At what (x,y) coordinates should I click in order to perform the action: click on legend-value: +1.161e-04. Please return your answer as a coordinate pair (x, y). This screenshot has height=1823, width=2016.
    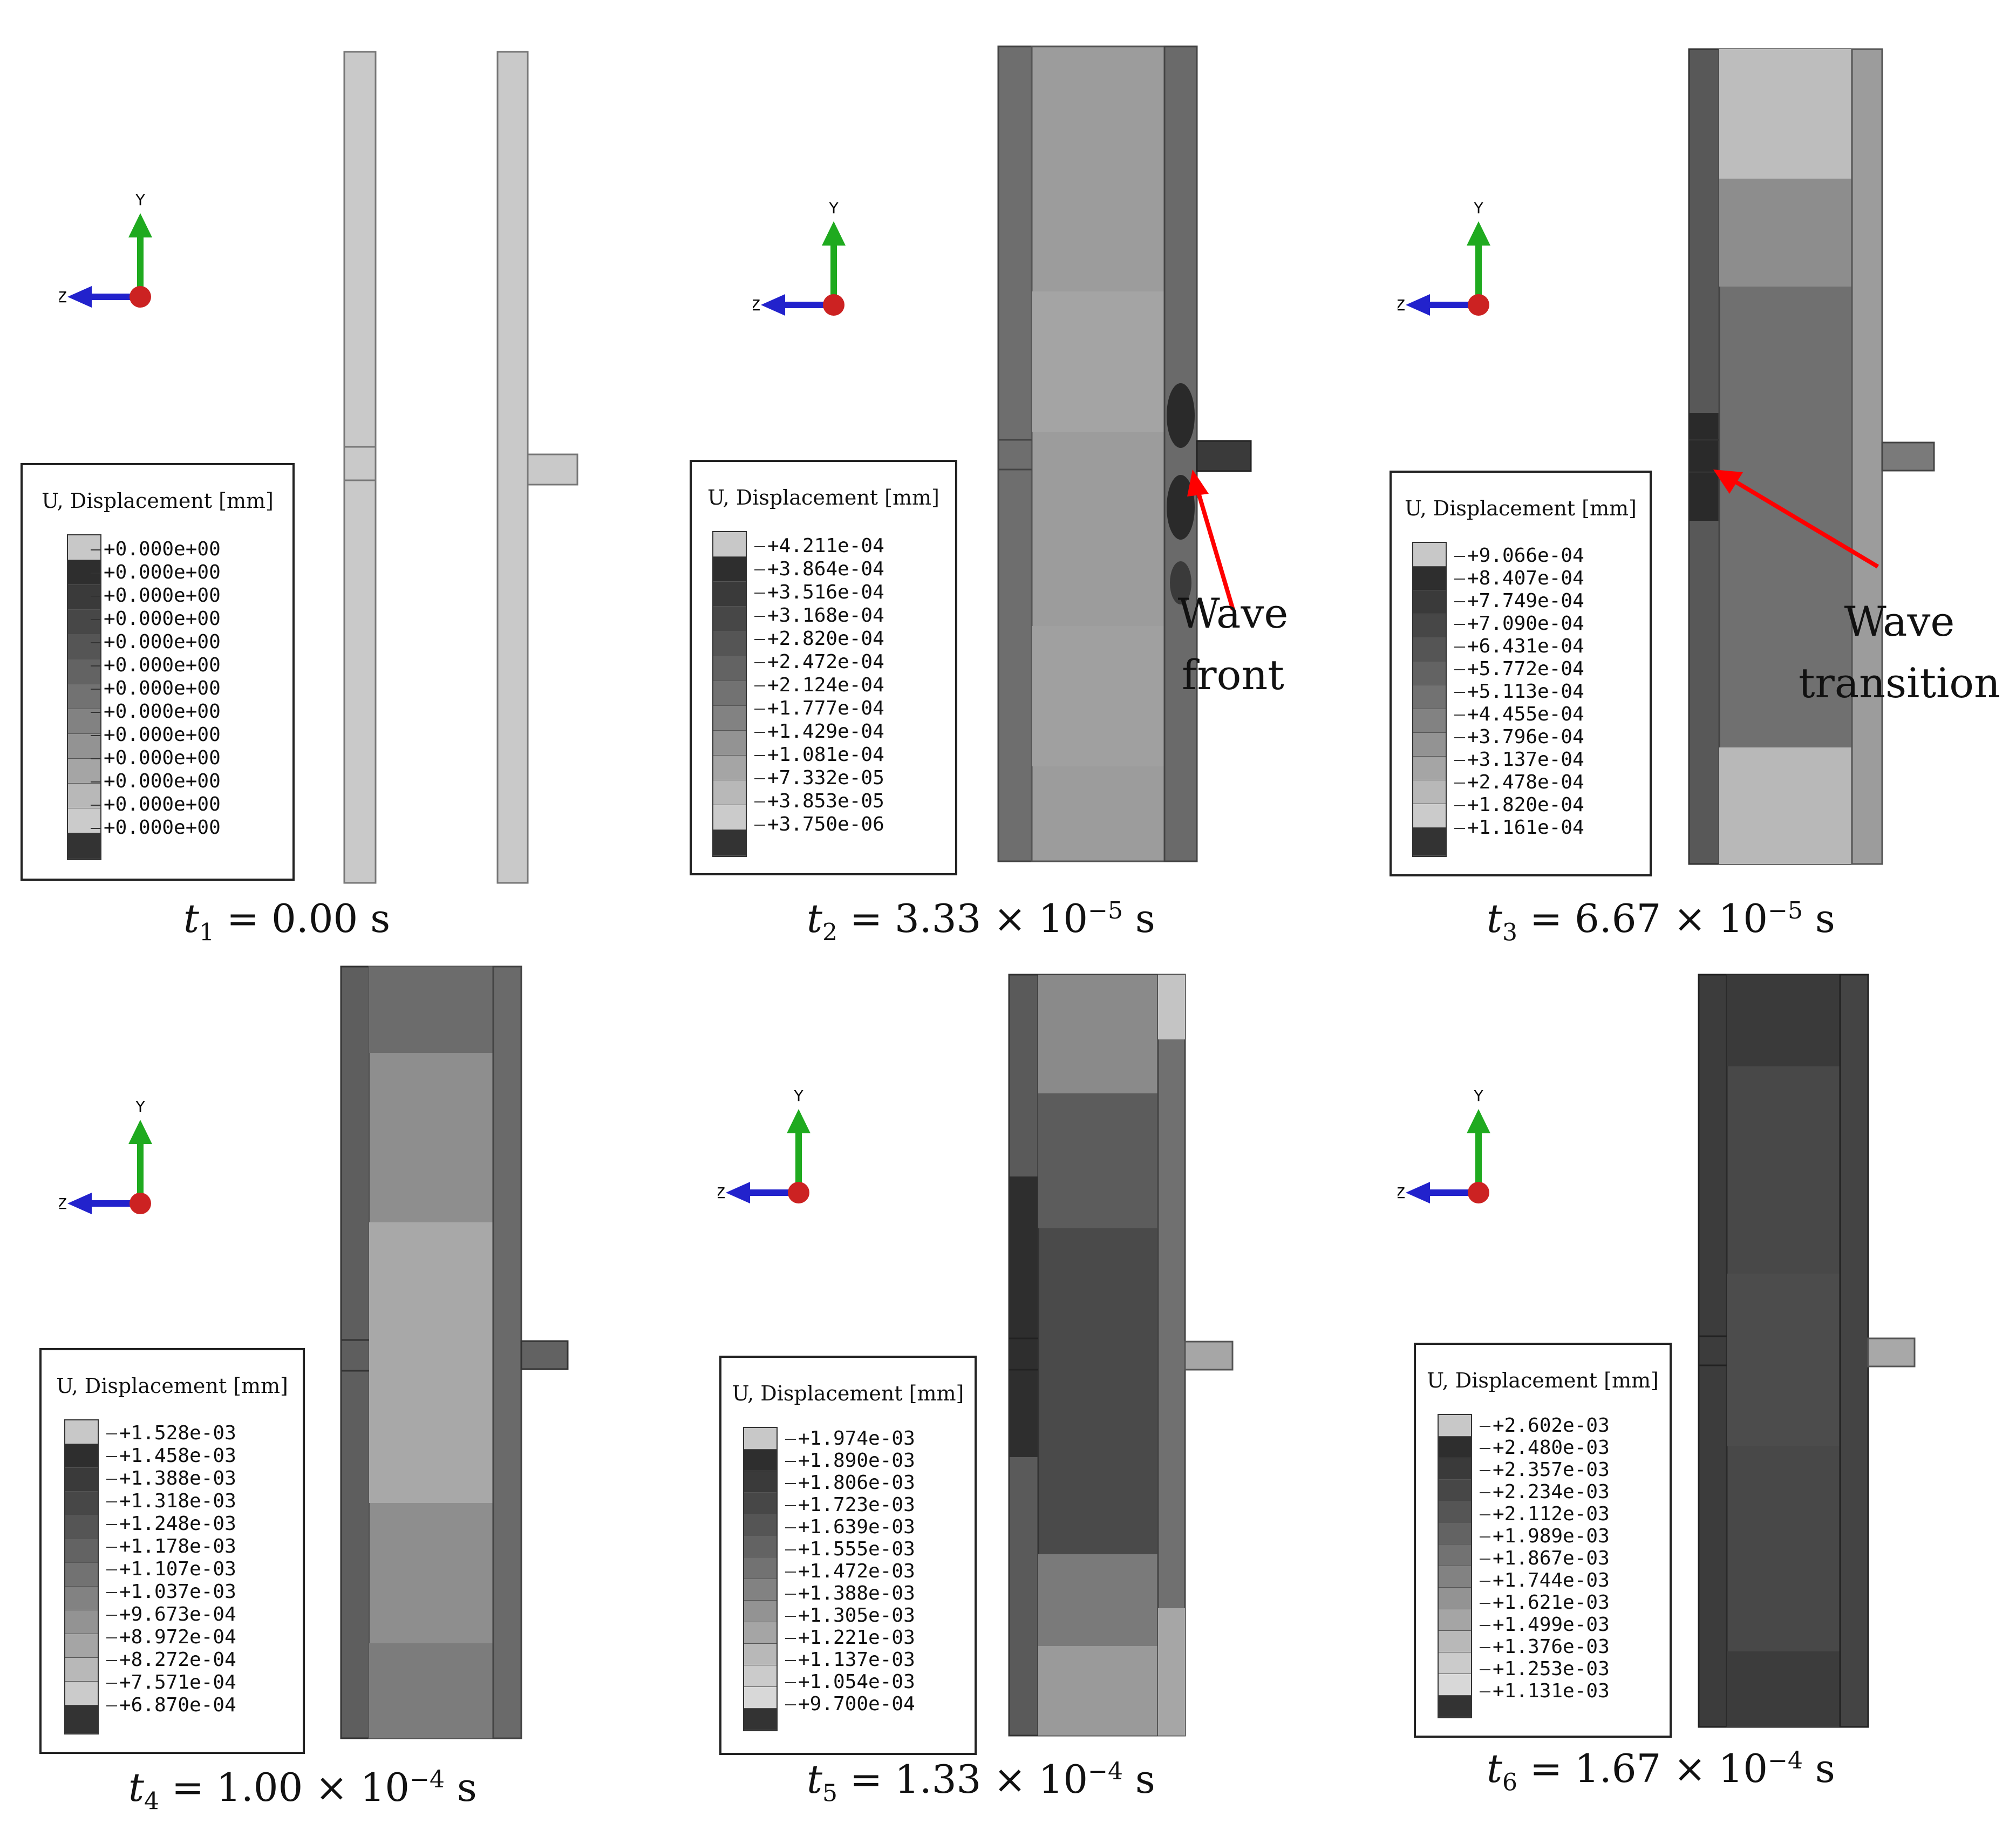
    Looking at the image, I should click on (1519, 828).